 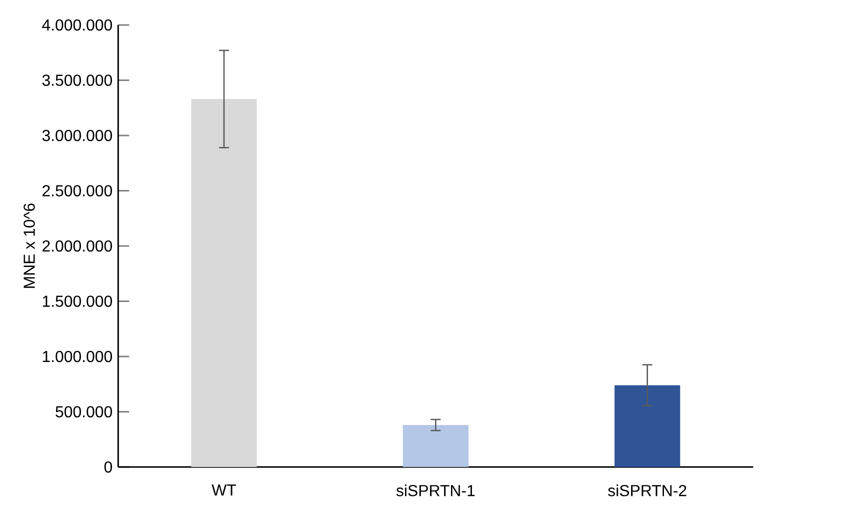 I want to click on y-tick-label: 1.500.000, so click(x=77, y=301).